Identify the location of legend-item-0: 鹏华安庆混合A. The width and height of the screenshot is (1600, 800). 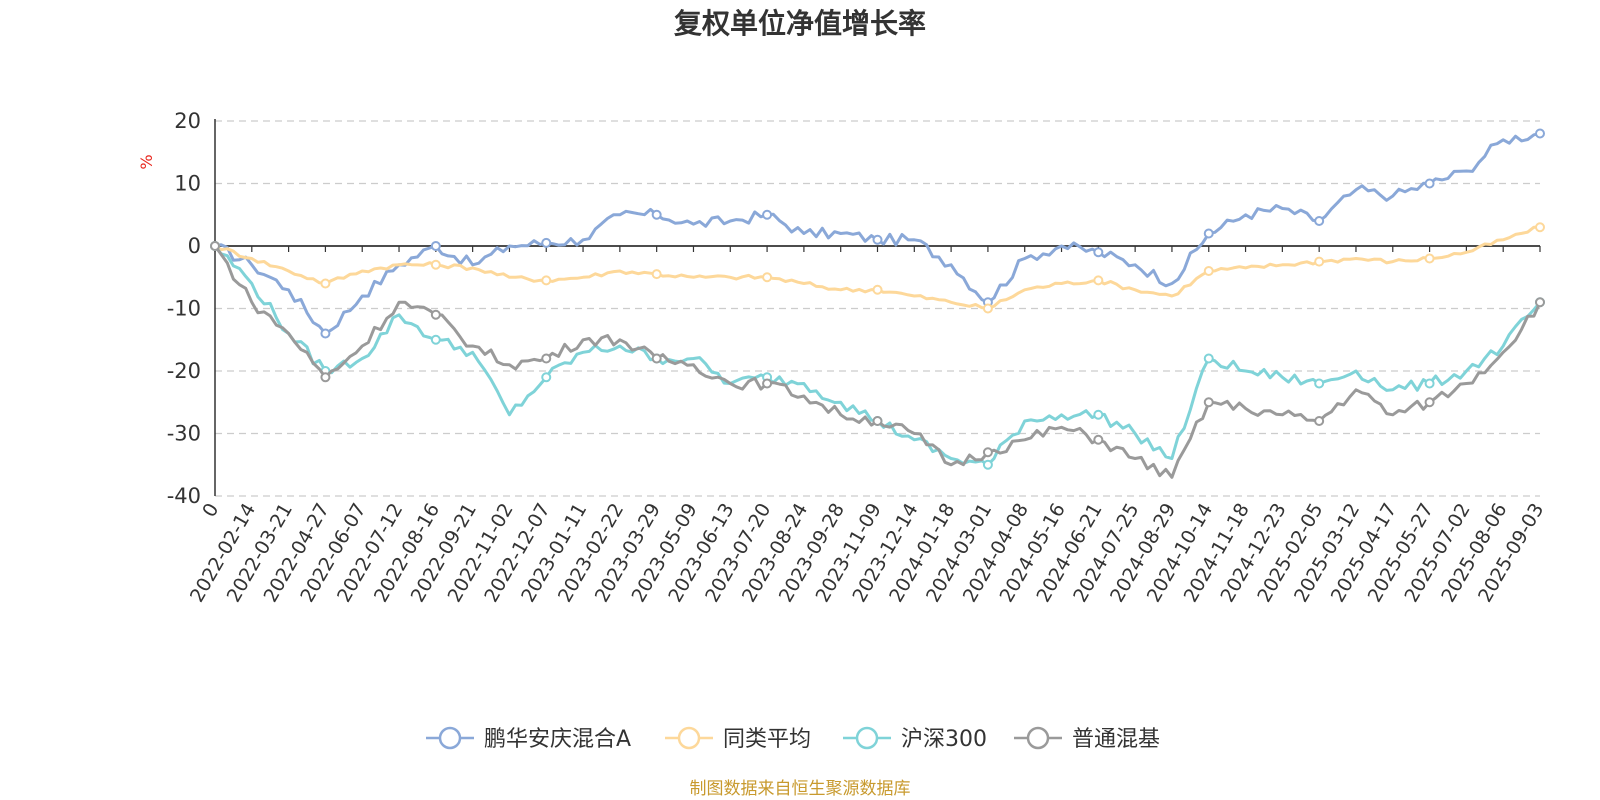
(528, 739).